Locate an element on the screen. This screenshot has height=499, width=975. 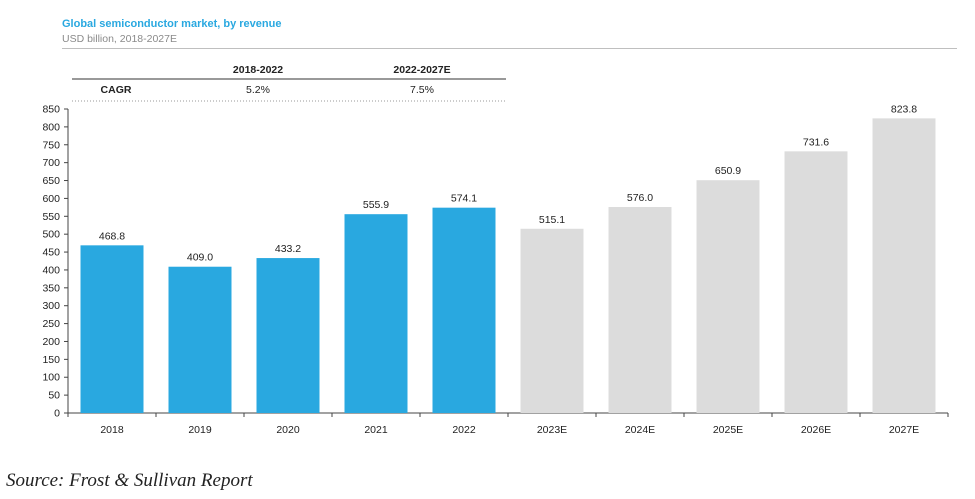
source-note: Source: Frost & Sullivan Report is located at coordinates (129, 480).